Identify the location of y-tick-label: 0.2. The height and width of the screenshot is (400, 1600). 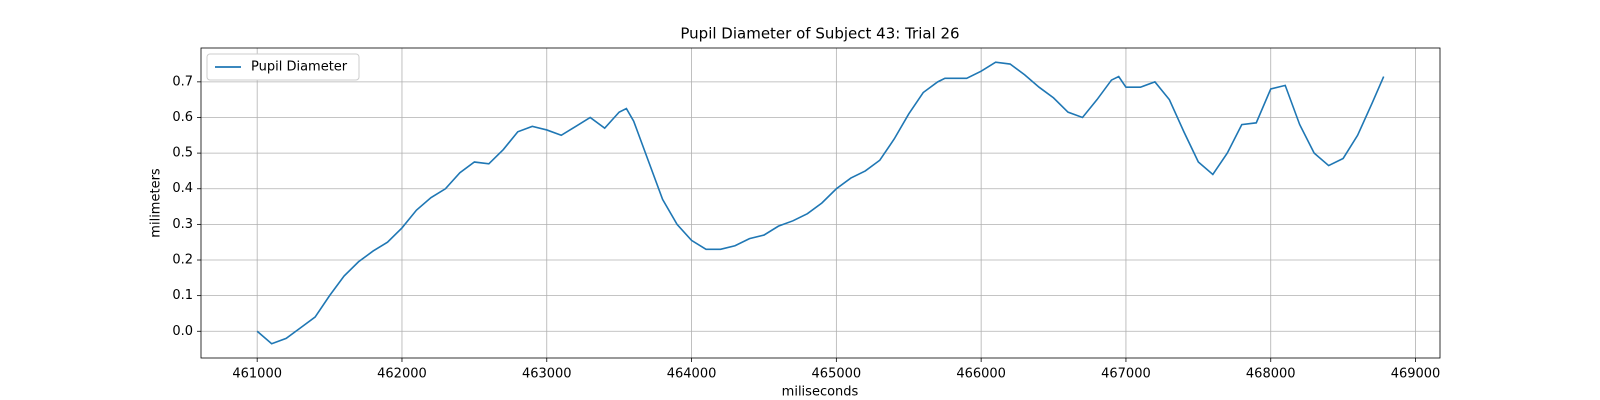
(182, 260).